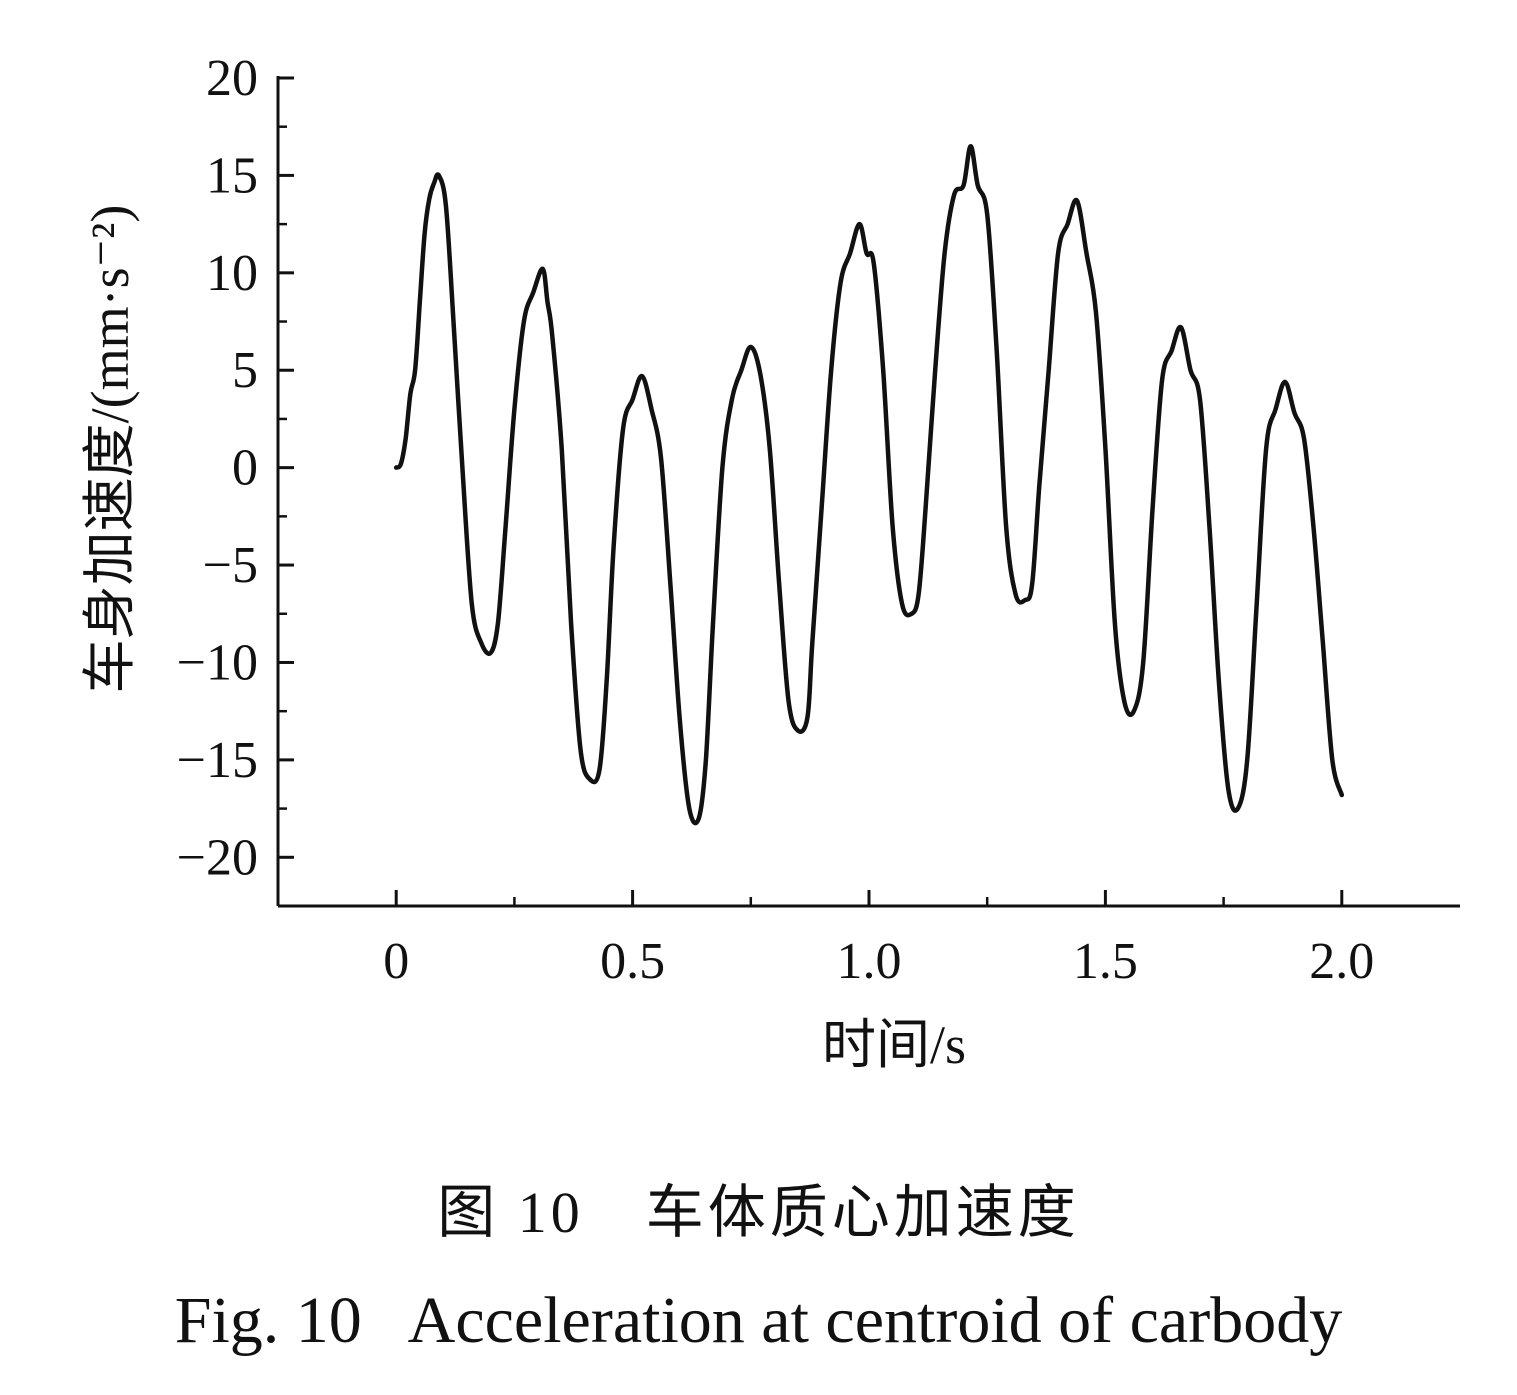  I want to click on y-tick-label: 0, so click(245, 468).